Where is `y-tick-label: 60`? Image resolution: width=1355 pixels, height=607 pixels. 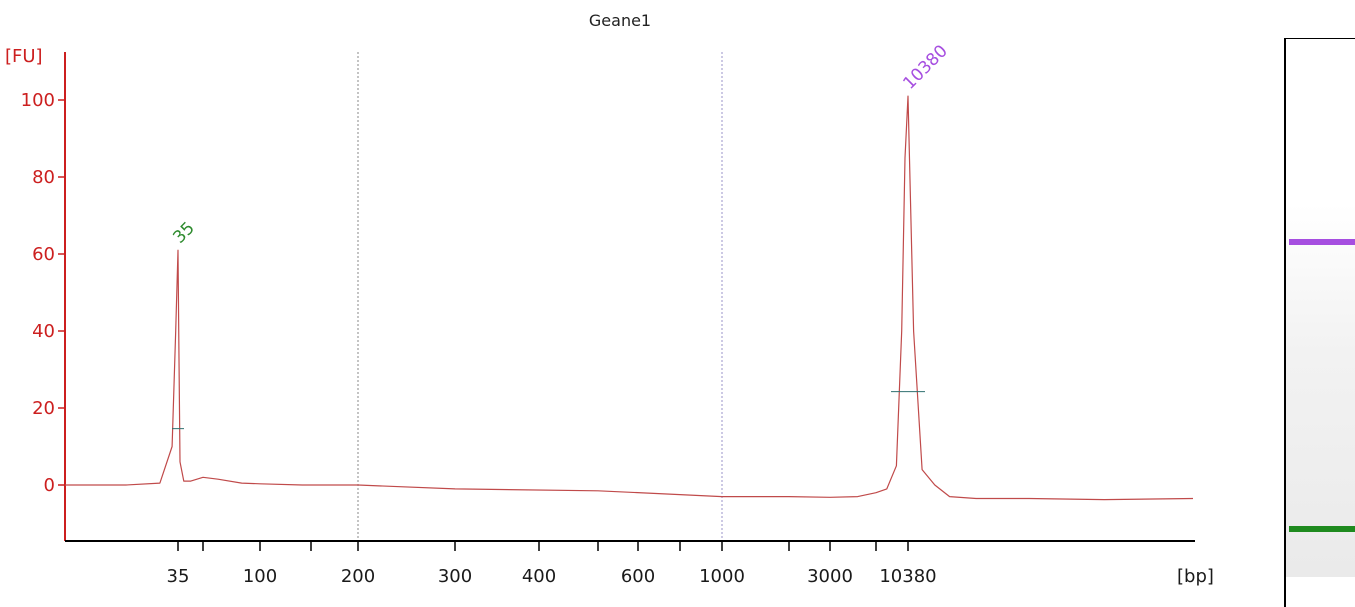
y-tick-label: 60 is located at coordinates (43, 254).